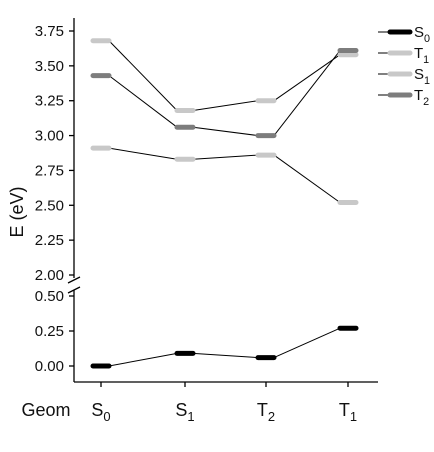 This screenshot has width=434, height=452. What do you see at coordinates (49, 101) in the screenshot?
I see `y-tick-label: 3.25` at bounding box center [49, 101].